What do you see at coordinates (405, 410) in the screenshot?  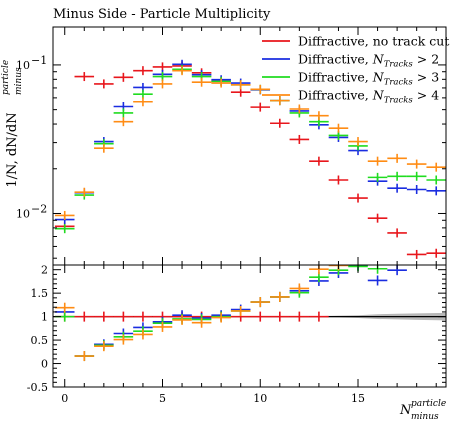 I see `x-axis-label: N` at bounding box center [405, 410].